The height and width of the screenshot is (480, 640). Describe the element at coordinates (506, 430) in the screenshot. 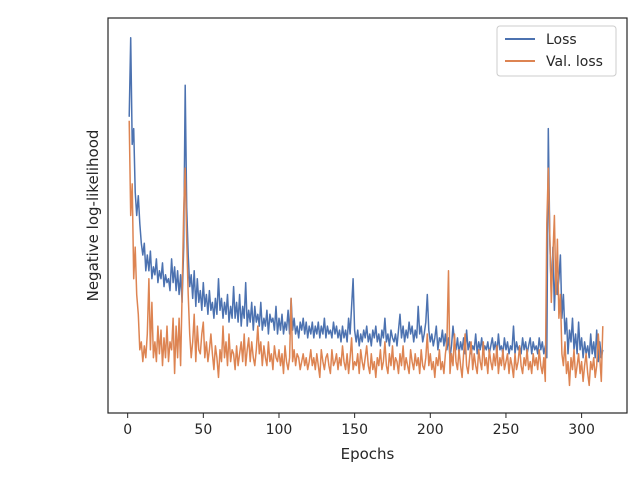

I see `x-tick-label: 250` at that location.